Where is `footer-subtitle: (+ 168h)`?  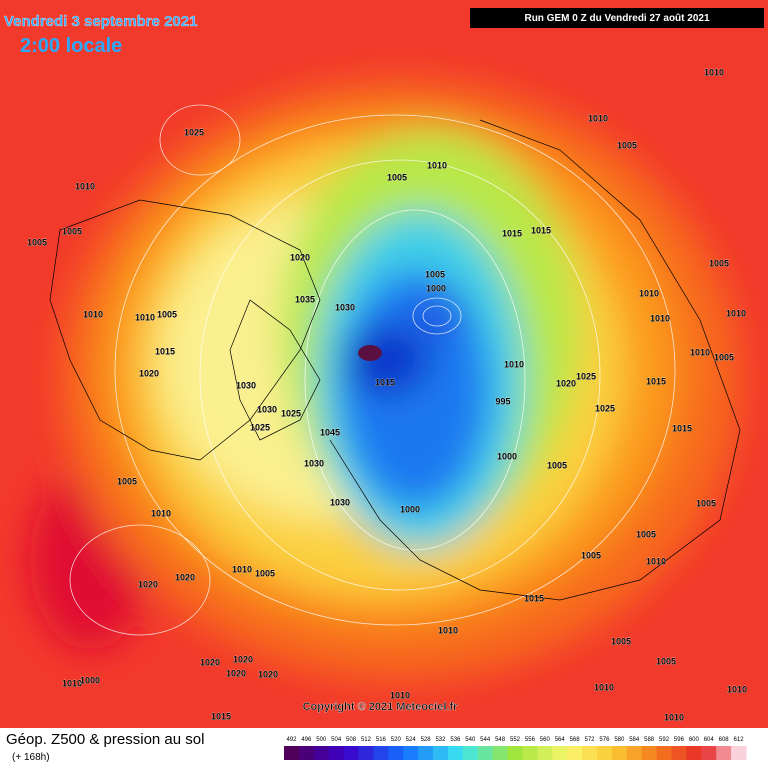
footer-subtitle: (+ 168h) is located at coordinates (31, 757).